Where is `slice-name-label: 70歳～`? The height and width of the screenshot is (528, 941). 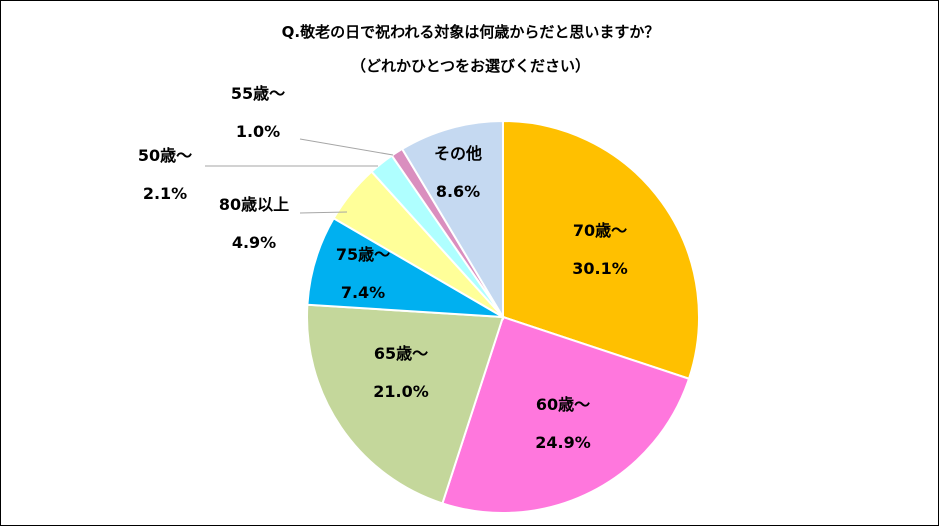 slice-name-label: 70歳～ is located at coordinates (600, 230).